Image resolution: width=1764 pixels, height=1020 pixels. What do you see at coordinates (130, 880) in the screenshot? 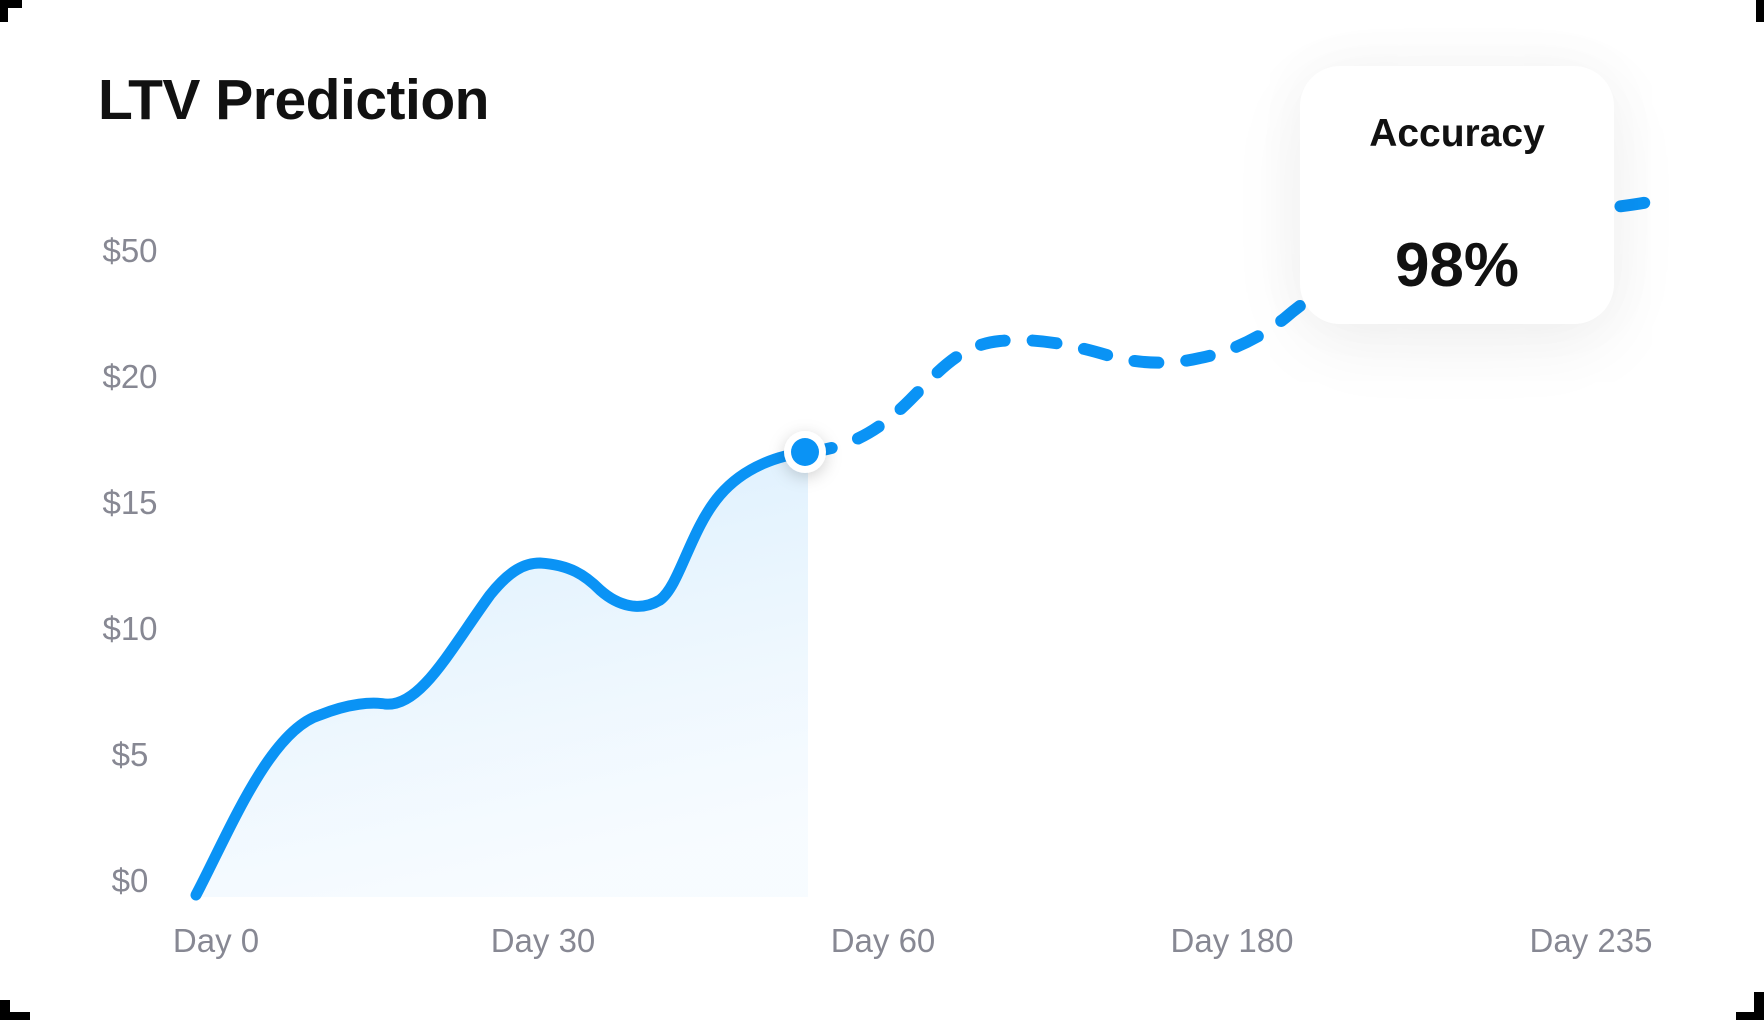
I see `y-axis-label: $0` at bounding box center [130, 880].